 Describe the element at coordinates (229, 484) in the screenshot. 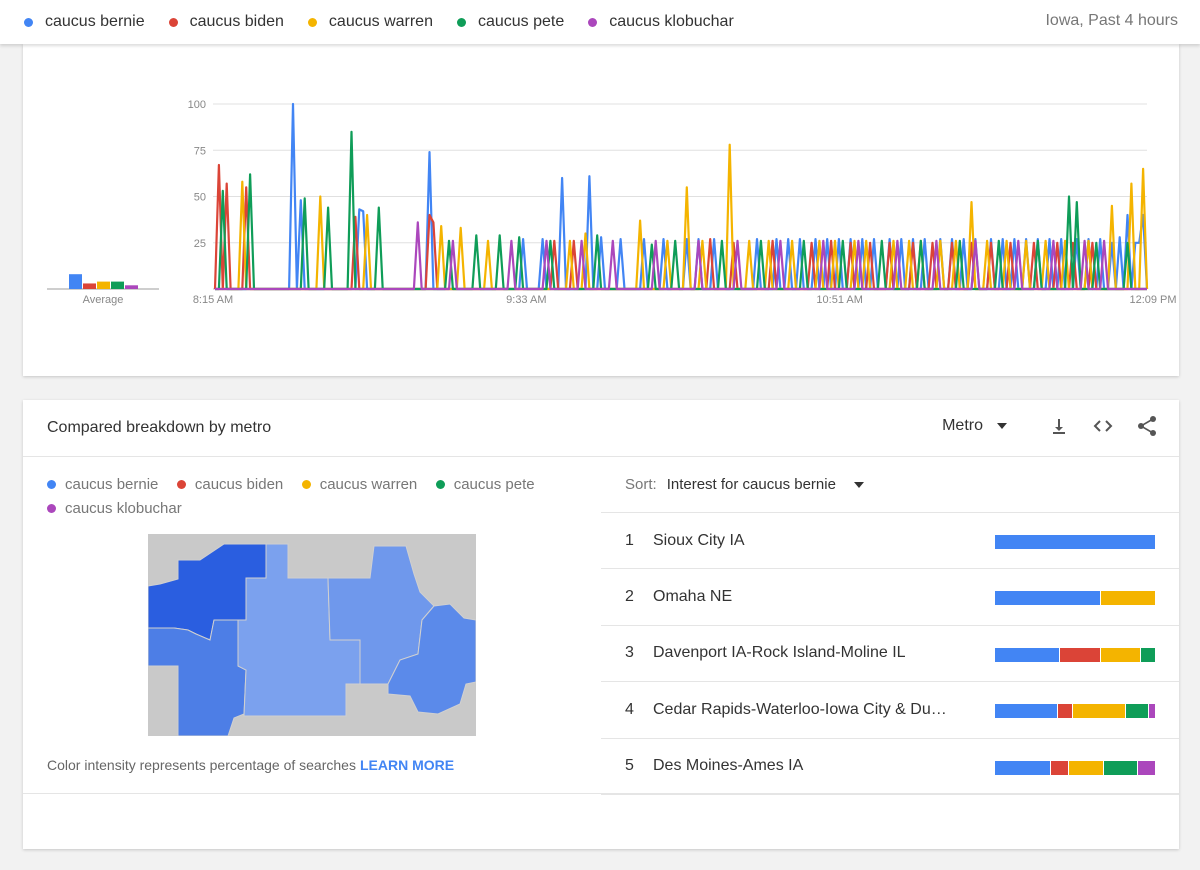

I see `map-legend-biden: caucus biden` at that location.